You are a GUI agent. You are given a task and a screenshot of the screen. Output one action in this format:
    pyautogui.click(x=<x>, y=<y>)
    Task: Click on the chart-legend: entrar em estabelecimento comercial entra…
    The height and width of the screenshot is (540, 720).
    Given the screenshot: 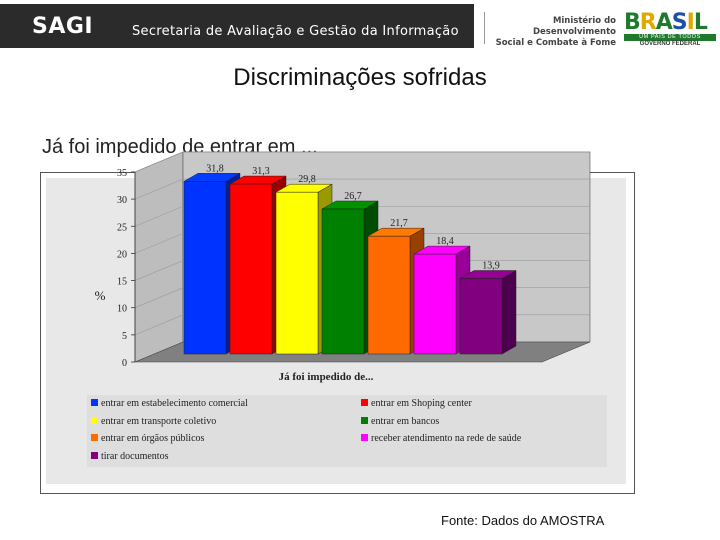 What is the action you would take?
    pyautogui.click(x=347, y=431)
    